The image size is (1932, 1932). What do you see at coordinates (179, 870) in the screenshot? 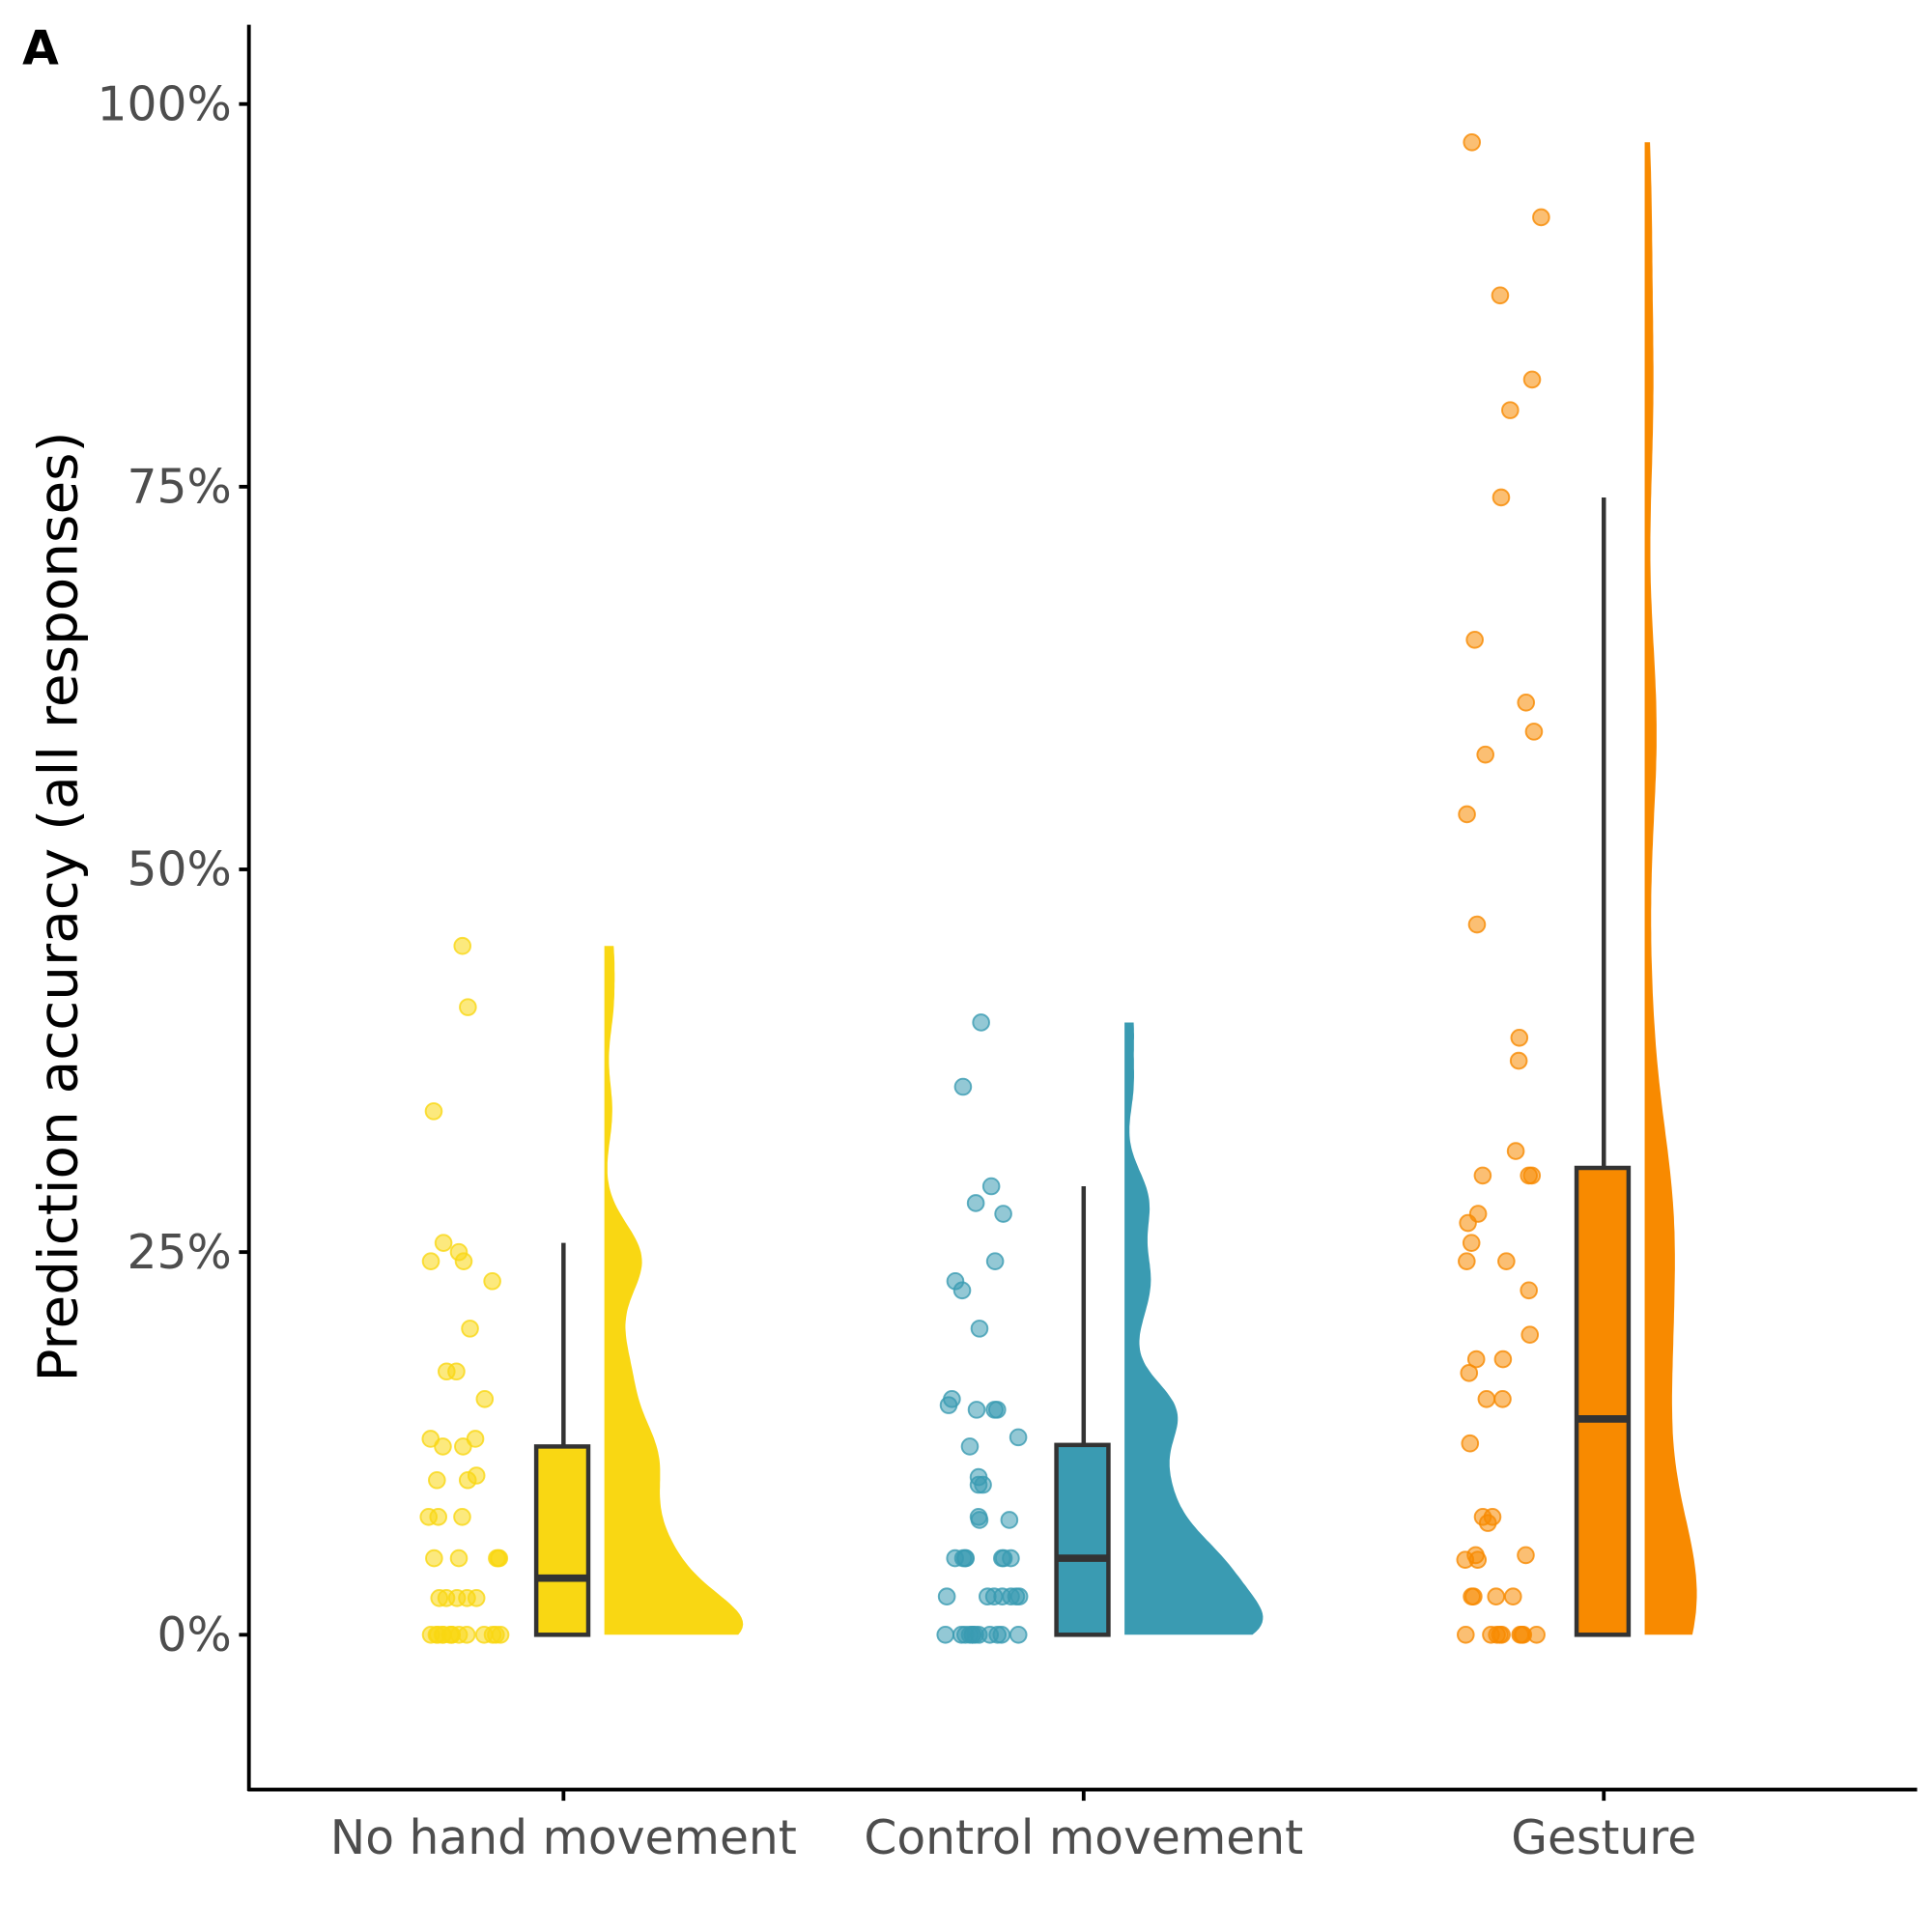
I see `y-tick-label: 50%` at bounding box center [179, 870].